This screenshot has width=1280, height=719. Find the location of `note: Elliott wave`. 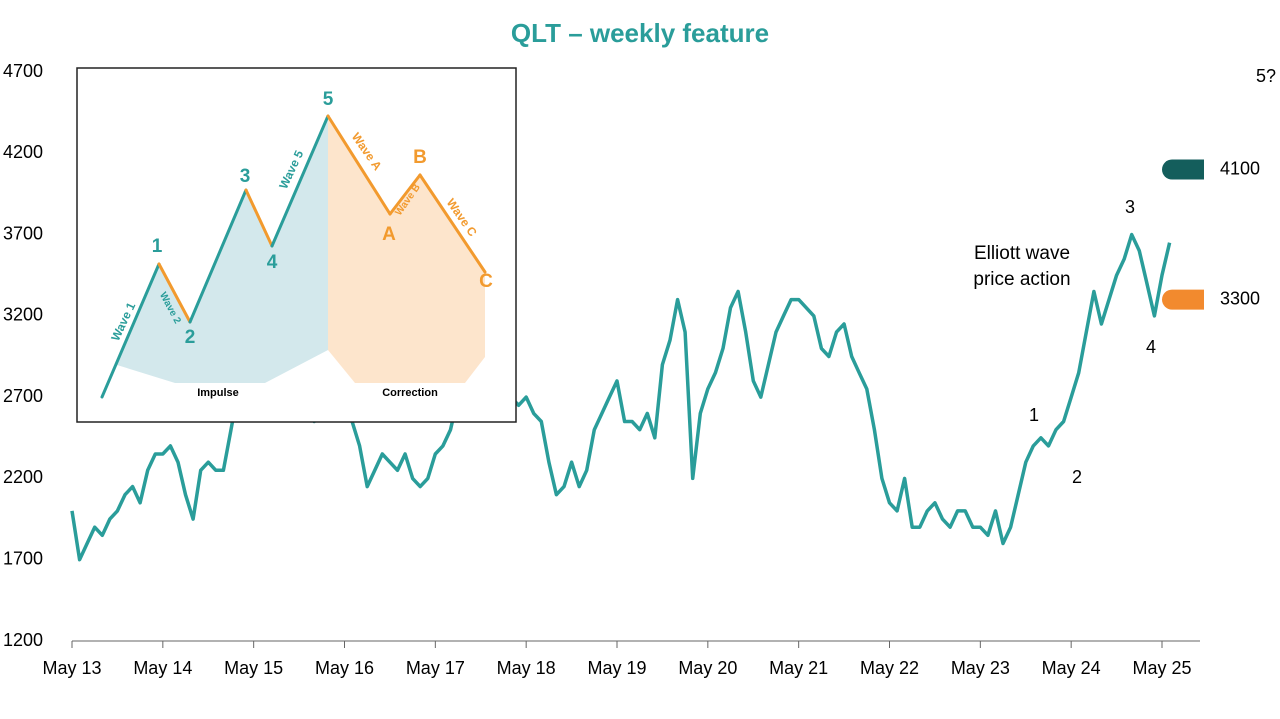

note: Elliott wave is located at coordinates (1022, 253).